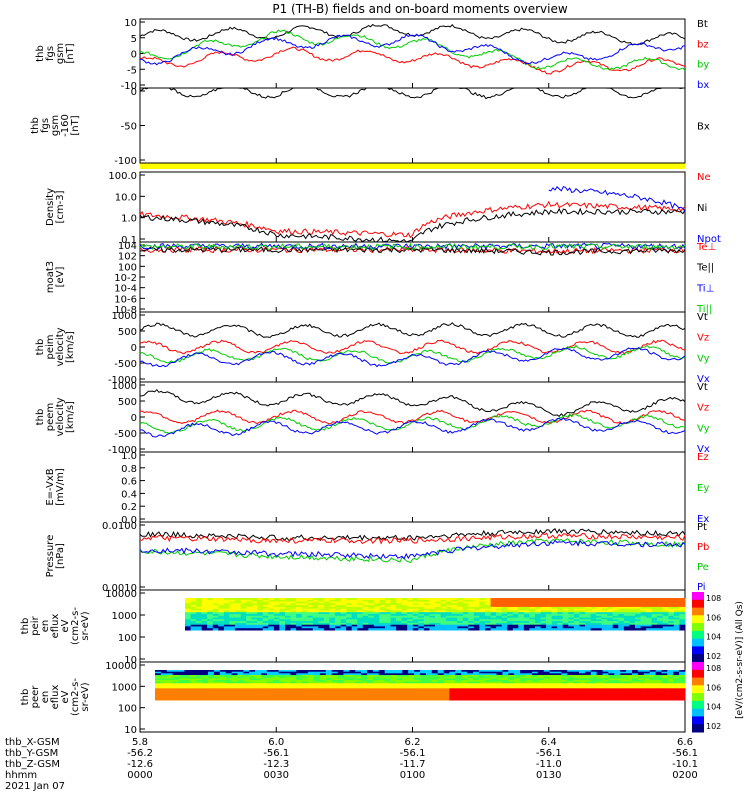 The width and height of the screenshot is (750, 800). What do you see at coordinates (125, 299) in the screenshot?
I see `y-tick-label: 10-6` at bounding box center [125, 299].